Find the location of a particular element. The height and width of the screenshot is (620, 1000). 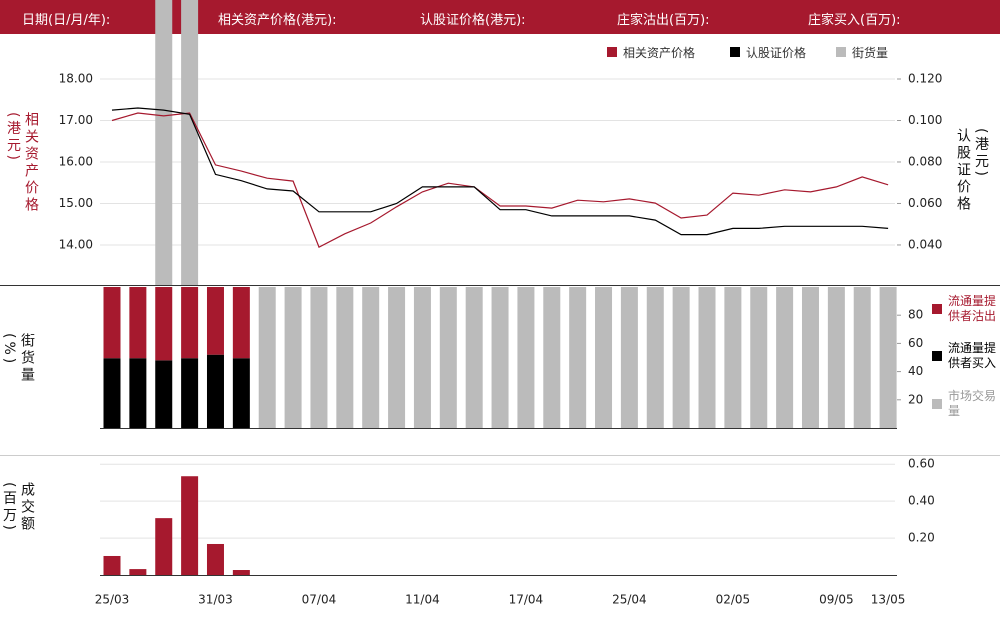

header-field: 认股证价格(港元): is located at coordinates (473, 20).